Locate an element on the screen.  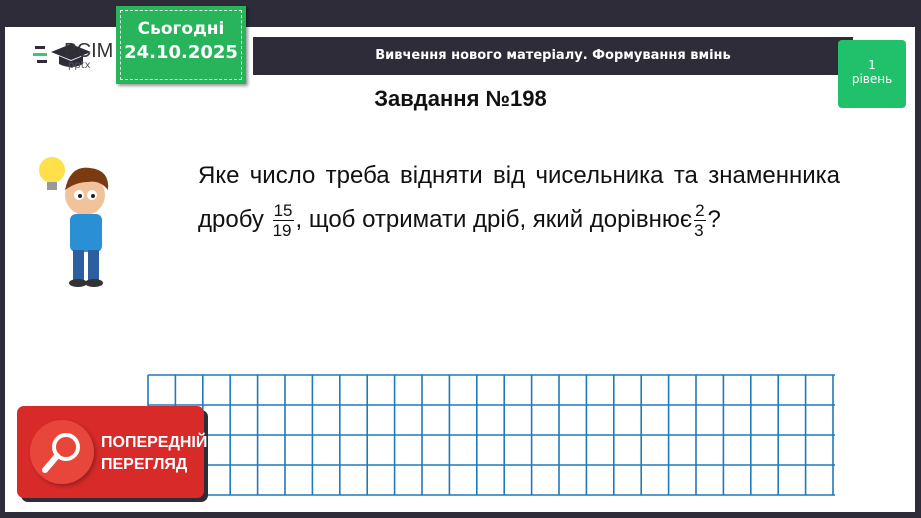
date-box: Сьогодні 24.10.2025 is located at coordinates (181, 45).